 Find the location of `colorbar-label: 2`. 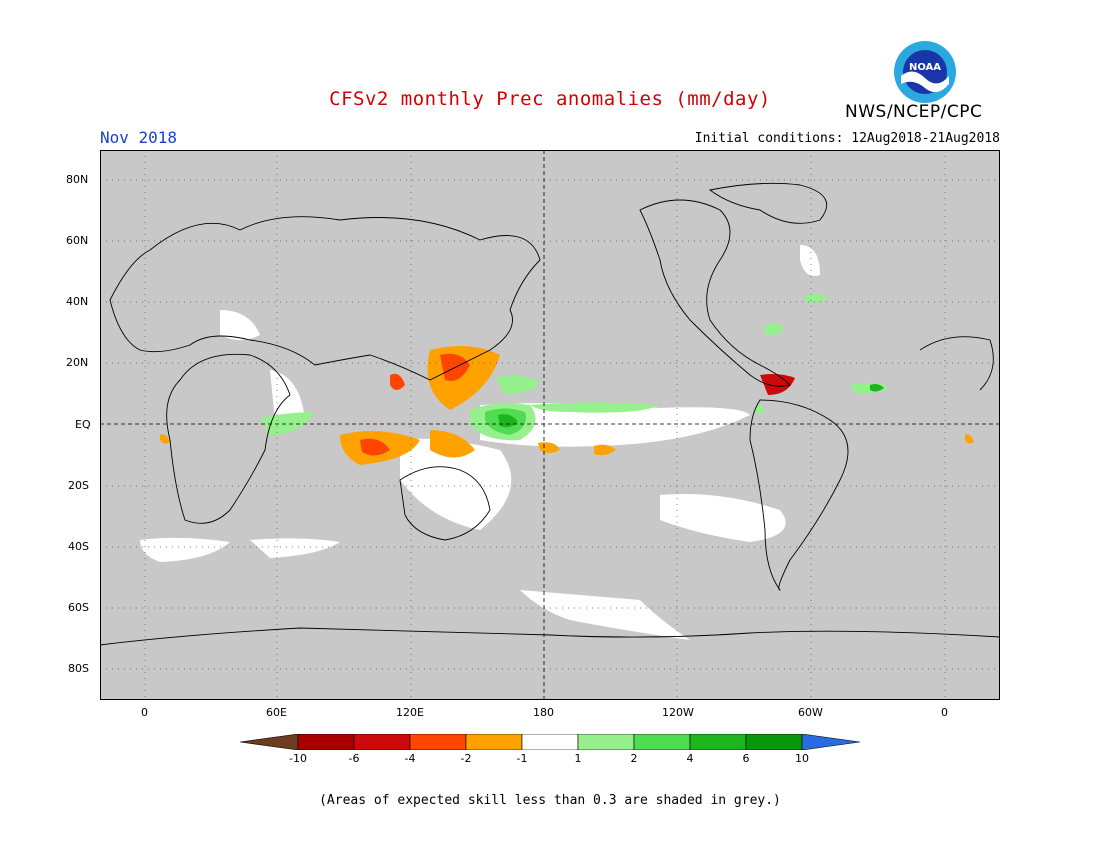

colorbar-label: 2 is located at coordinates (634, 758).